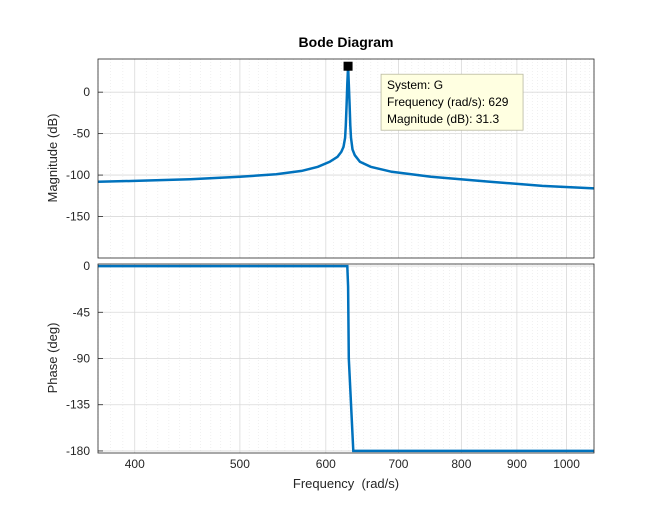 The width and height of the screenshot is (658, 506). I want to click on x-tick-label: 600, so click(326, 464).